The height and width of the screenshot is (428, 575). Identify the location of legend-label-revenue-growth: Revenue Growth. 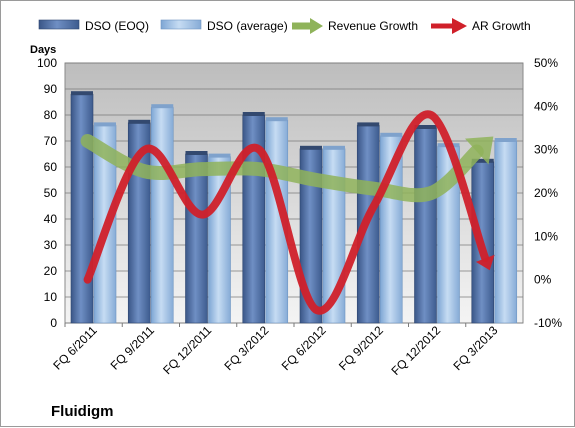
(373, 26).